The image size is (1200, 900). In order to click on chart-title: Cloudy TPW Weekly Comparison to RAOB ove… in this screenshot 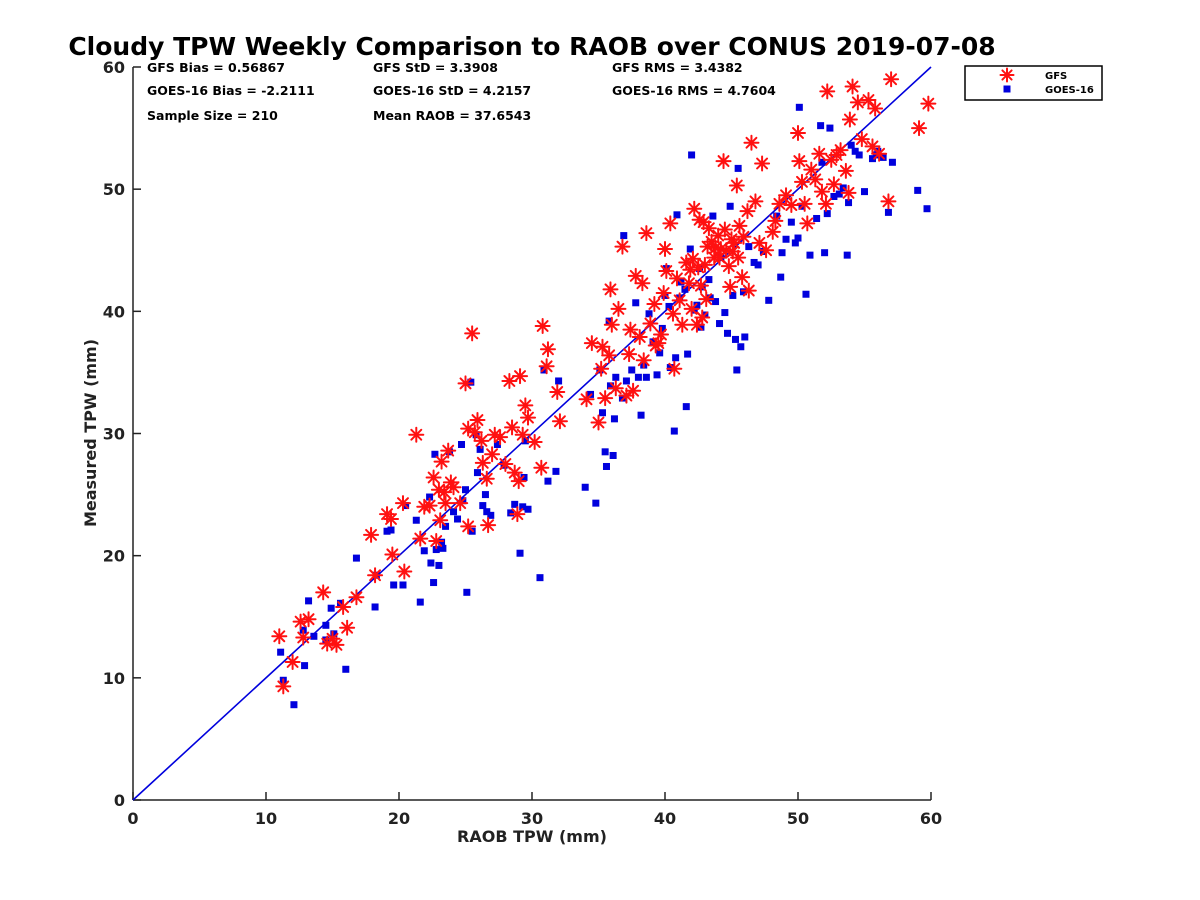, I will do `click(531, 46)`.